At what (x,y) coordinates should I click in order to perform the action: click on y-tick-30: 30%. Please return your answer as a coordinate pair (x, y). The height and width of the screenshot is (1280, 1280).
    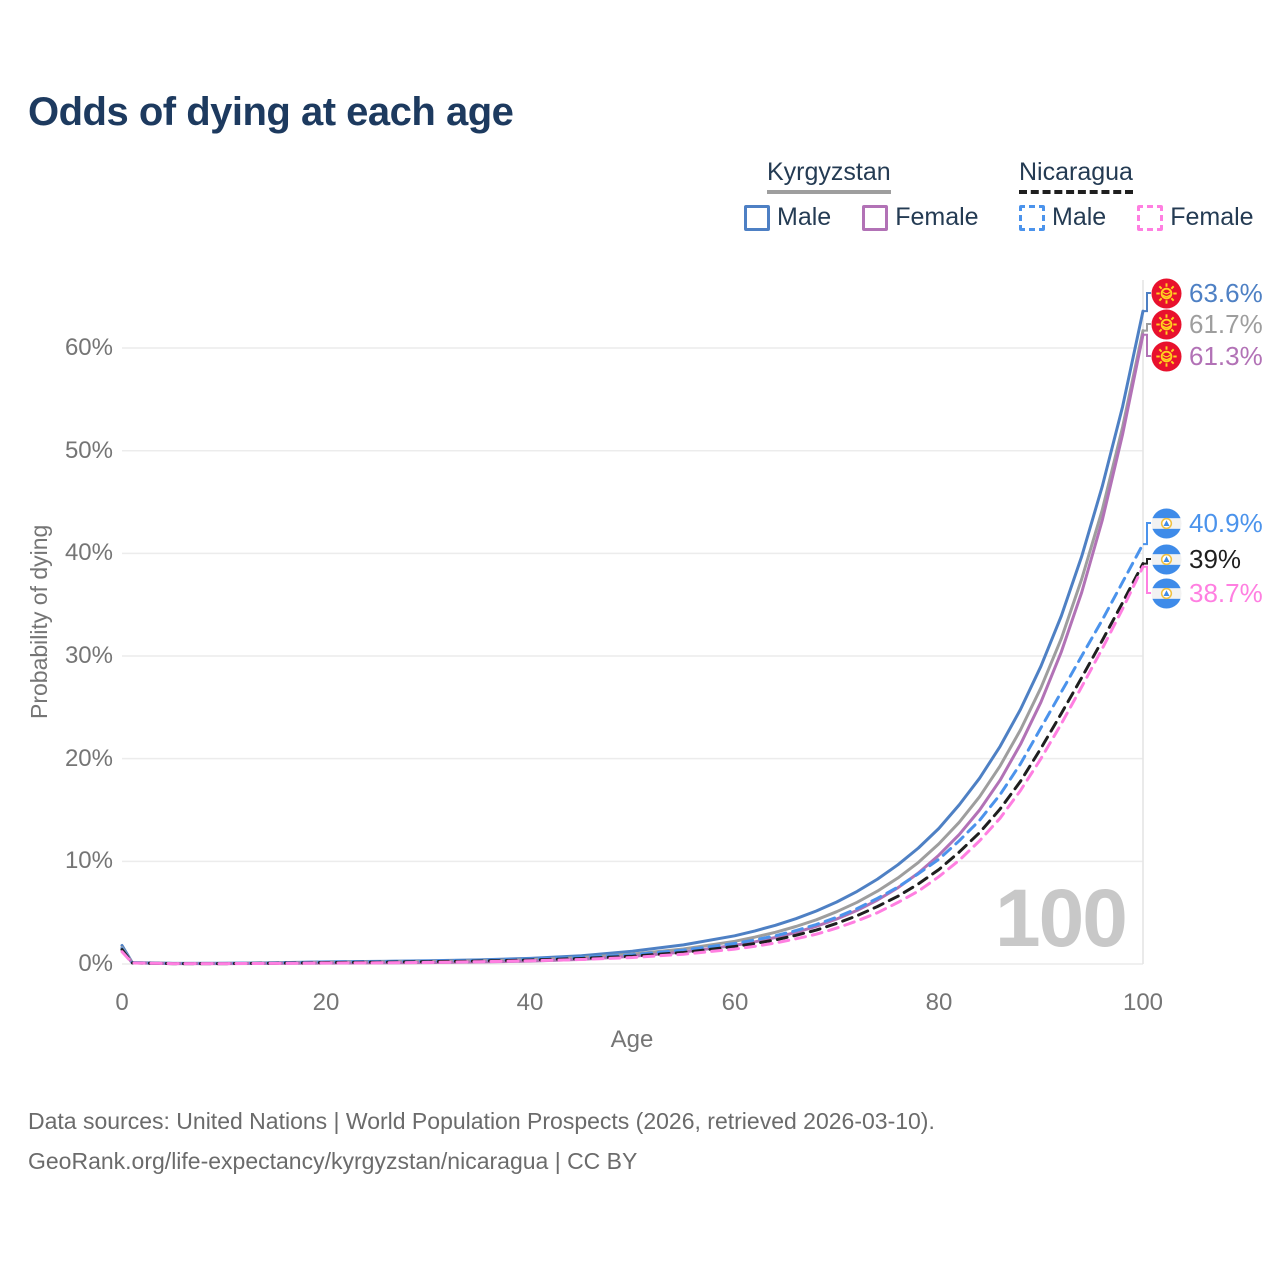
    Looking at the image, I should click on (88, 655).